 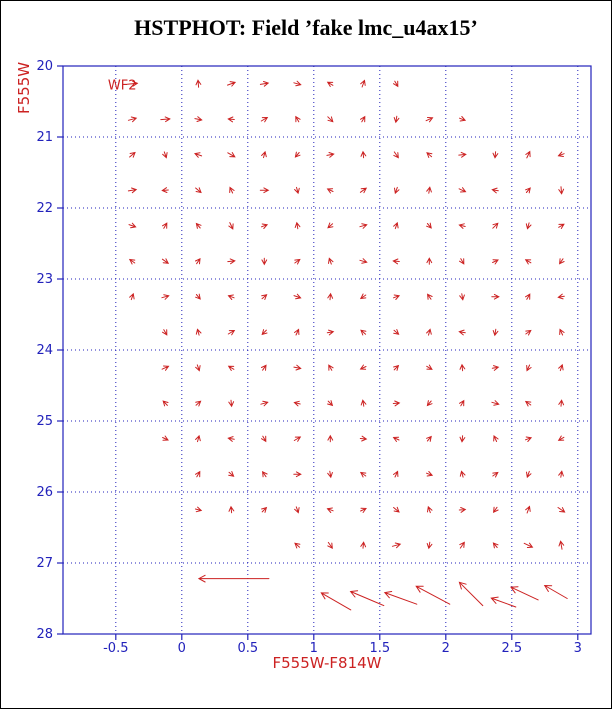 I want to click on page-title: HSTPHOT: Field ’fake lmc_u4ax15’, so click(x=306, y=27).